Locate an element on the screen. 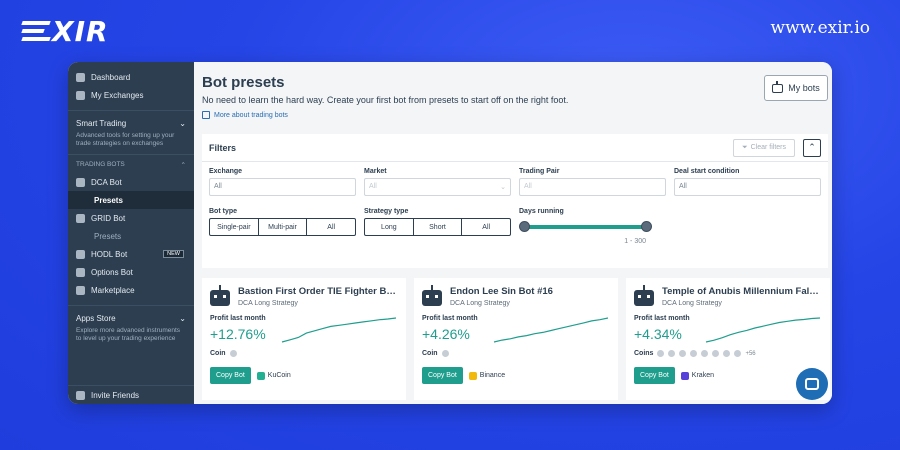 This screenshot has width=900, height=450. sidebar-item-my-exchanges: My Exchanges is located at coordinates (131, 95).